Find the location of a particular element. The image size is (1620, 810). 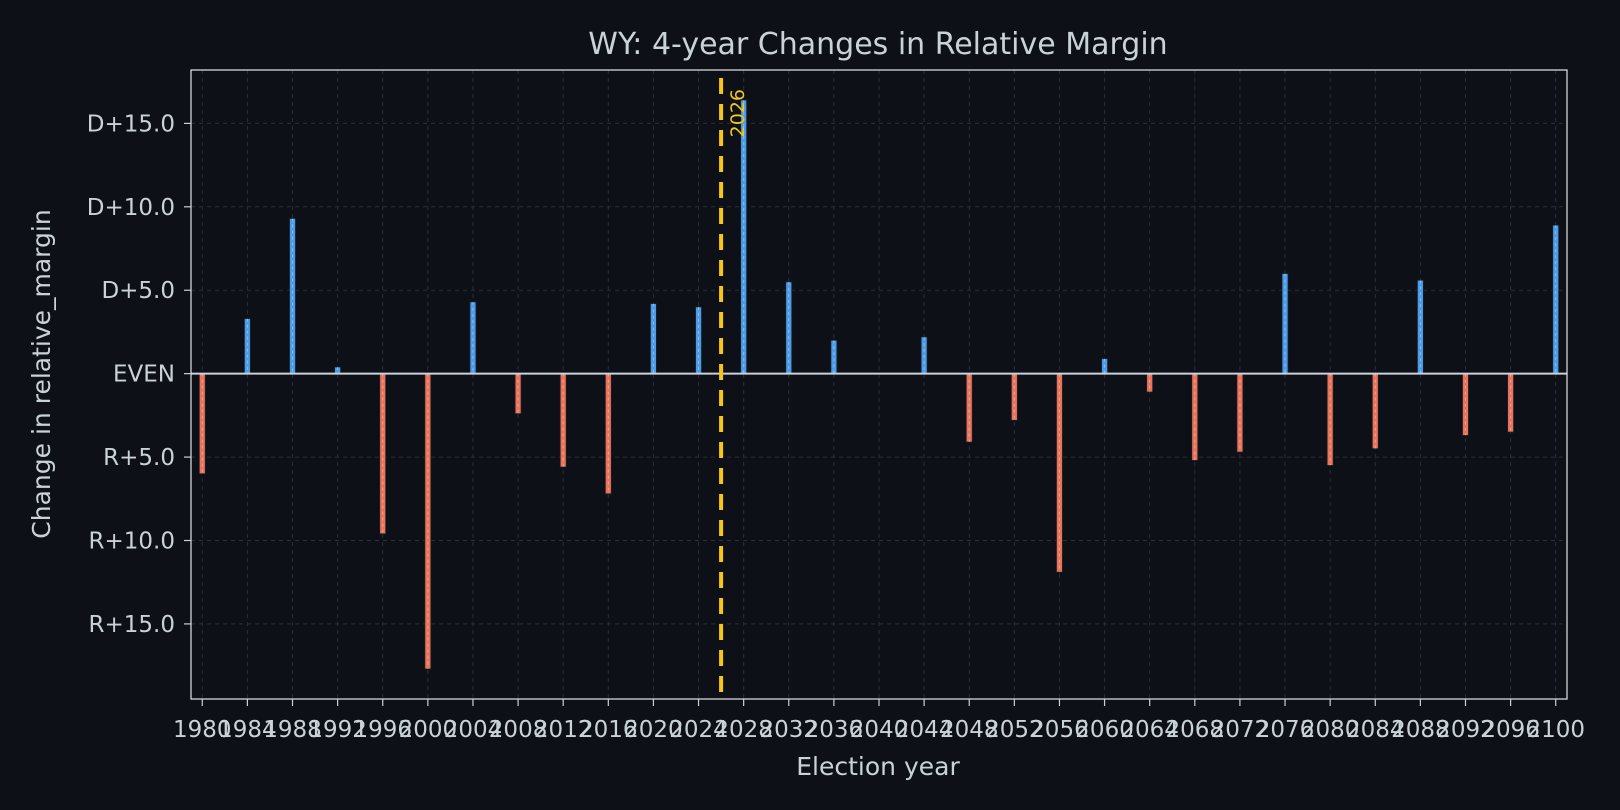

x-tick-label-2080: 2080 is located at coordinates (1330, 730).